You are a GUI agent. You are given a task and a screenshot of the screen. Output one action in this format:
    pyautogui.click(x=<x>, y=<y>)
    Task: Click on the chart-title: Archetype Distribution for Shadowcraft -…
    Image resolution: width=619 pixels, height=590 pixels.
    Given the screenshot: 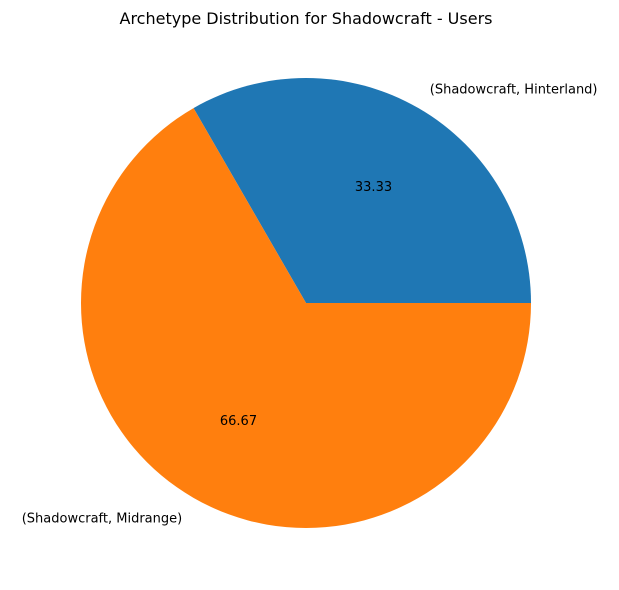 What is the action you would take?
    pyautogui.click(x=306, y=18)
    